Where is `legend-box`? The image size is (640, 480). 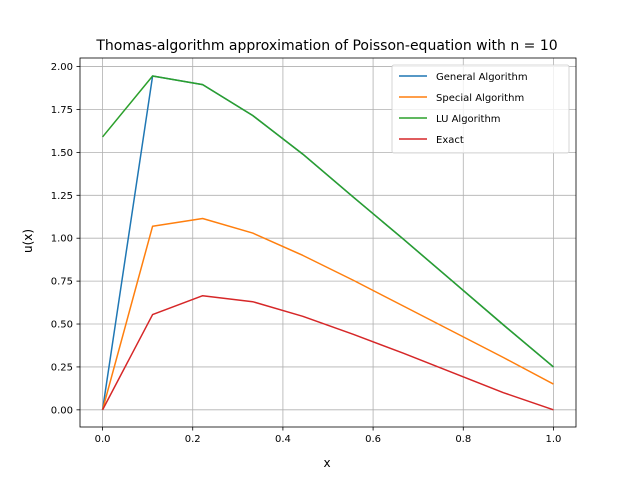 legend-box is located at coordinates (480, 109).